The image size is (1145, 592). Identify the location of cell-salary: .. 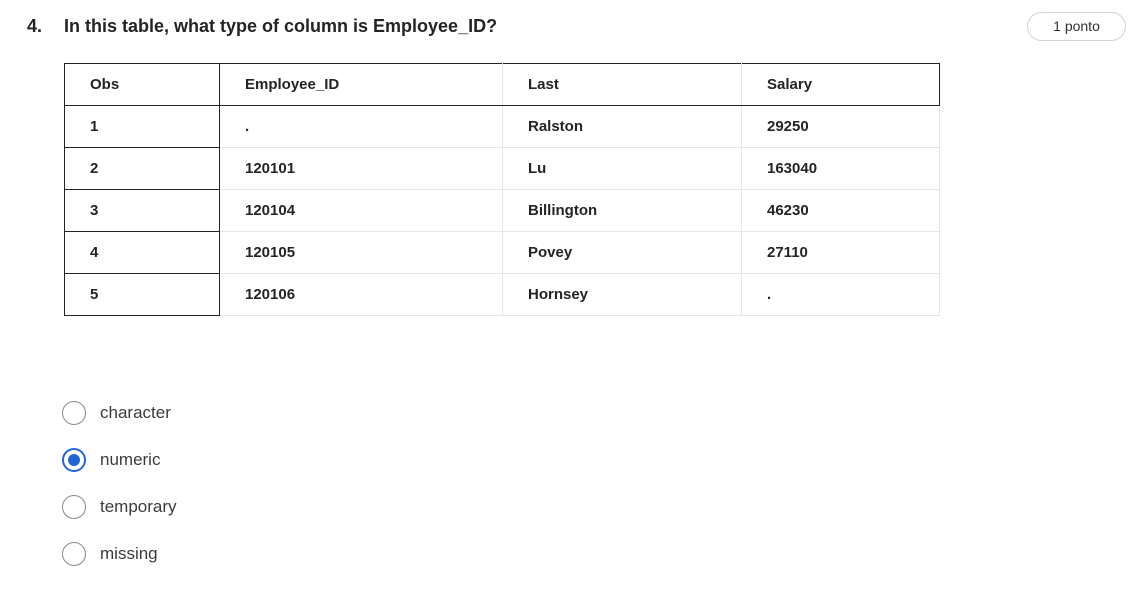
(840, 294).